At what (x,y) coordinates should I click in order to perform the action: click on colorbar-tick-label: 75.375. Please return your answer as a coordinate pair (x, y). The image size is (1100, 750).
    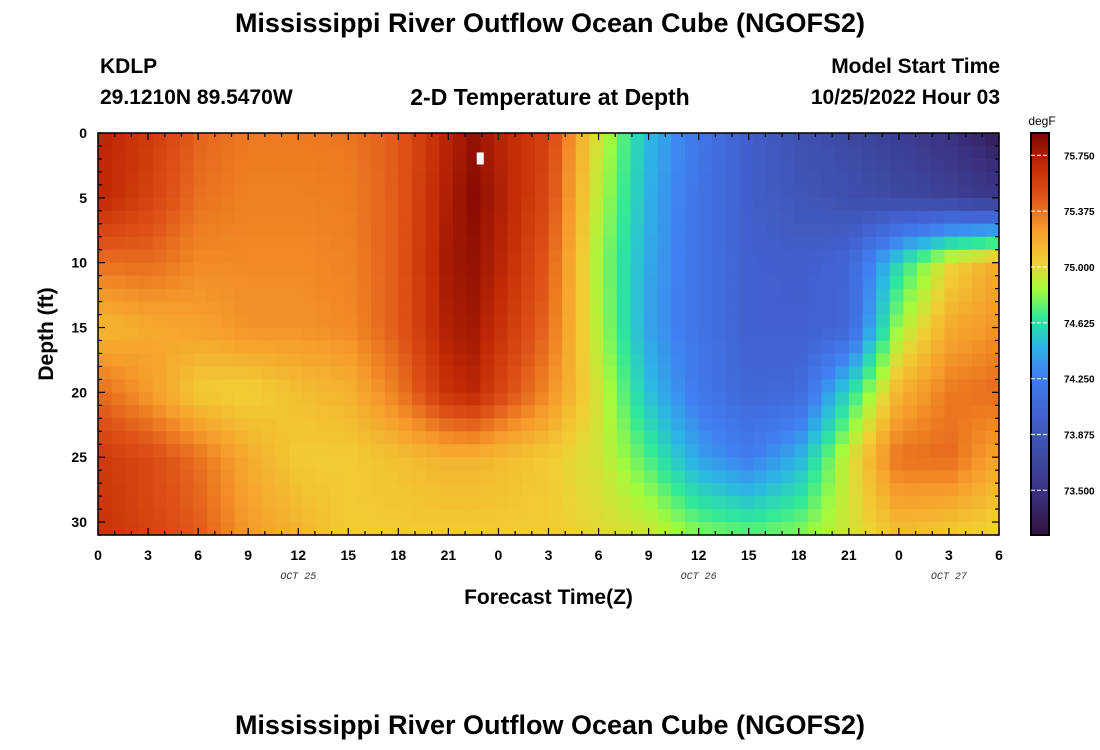
    Looking at the image, I should click on (1079, 212).